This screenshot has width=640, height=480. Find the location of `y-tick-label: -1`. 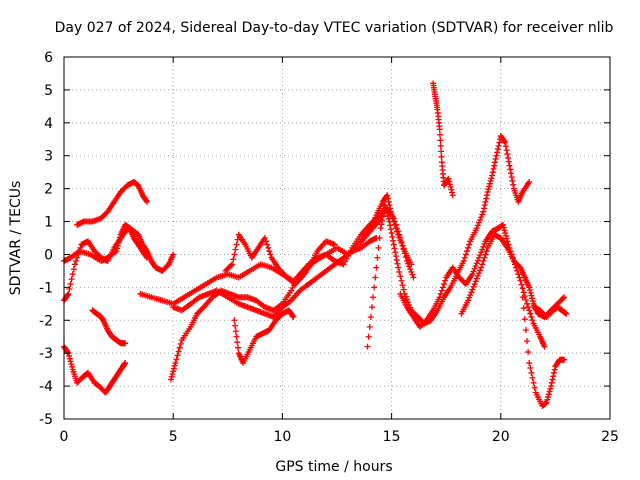

y-tick-label: -1 is located at coordinates (46, 288).